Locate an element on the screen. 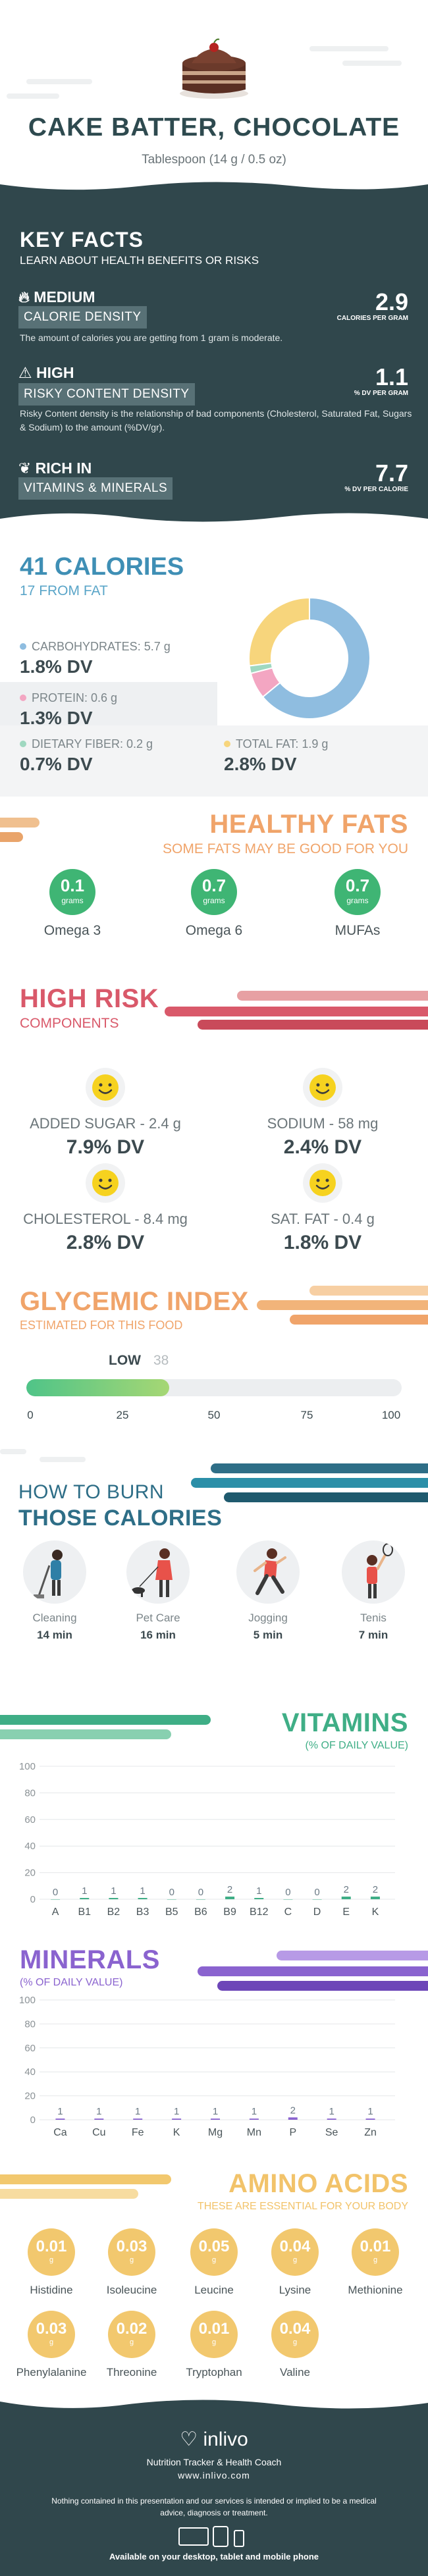  burn-title: HOW TO BURN is located at coordinates (91, 1492).